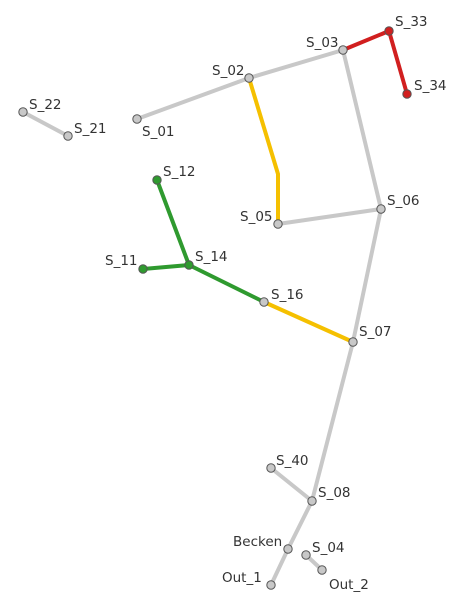  I want to click on node-label-S_40: S_40, so click(292, 461).